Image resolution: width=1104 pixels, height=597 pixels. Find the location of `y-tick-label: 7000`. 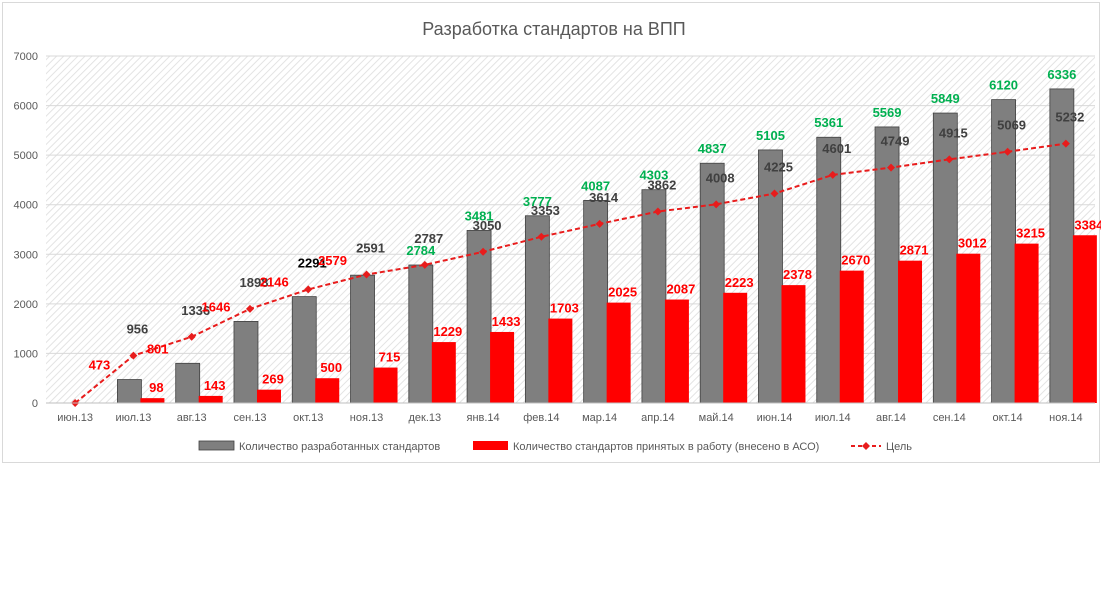

y-tick-label: 7000 is located at coordinates (26, 57).